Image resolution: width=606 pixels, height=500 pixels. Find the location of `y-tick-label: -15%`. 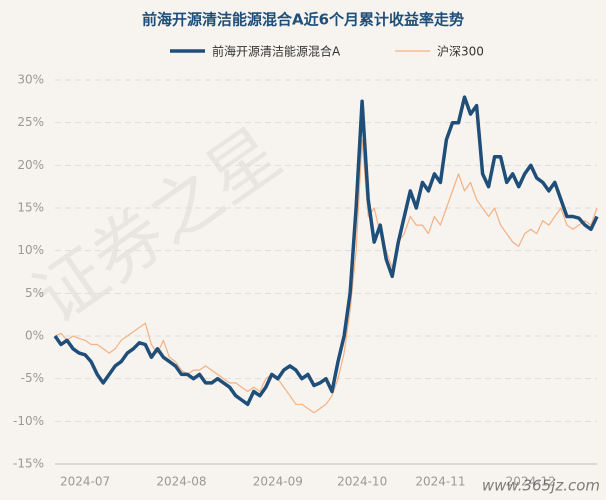

y-tick-label: -15% is located at coordinates (28, 464).